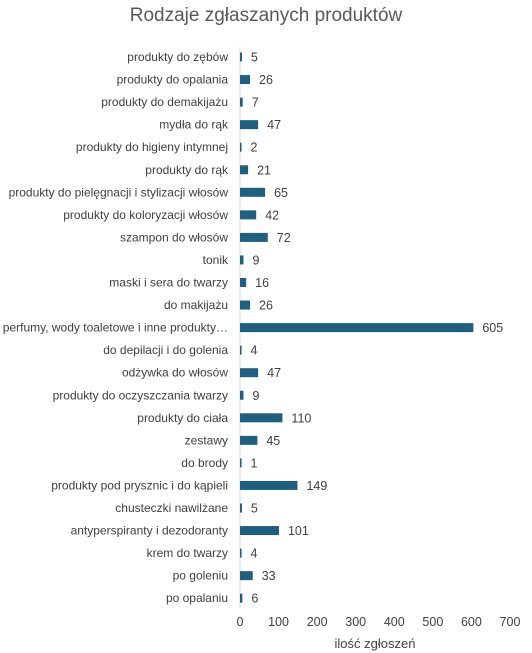  I want to click on data-label: 21, so click(264, 170).